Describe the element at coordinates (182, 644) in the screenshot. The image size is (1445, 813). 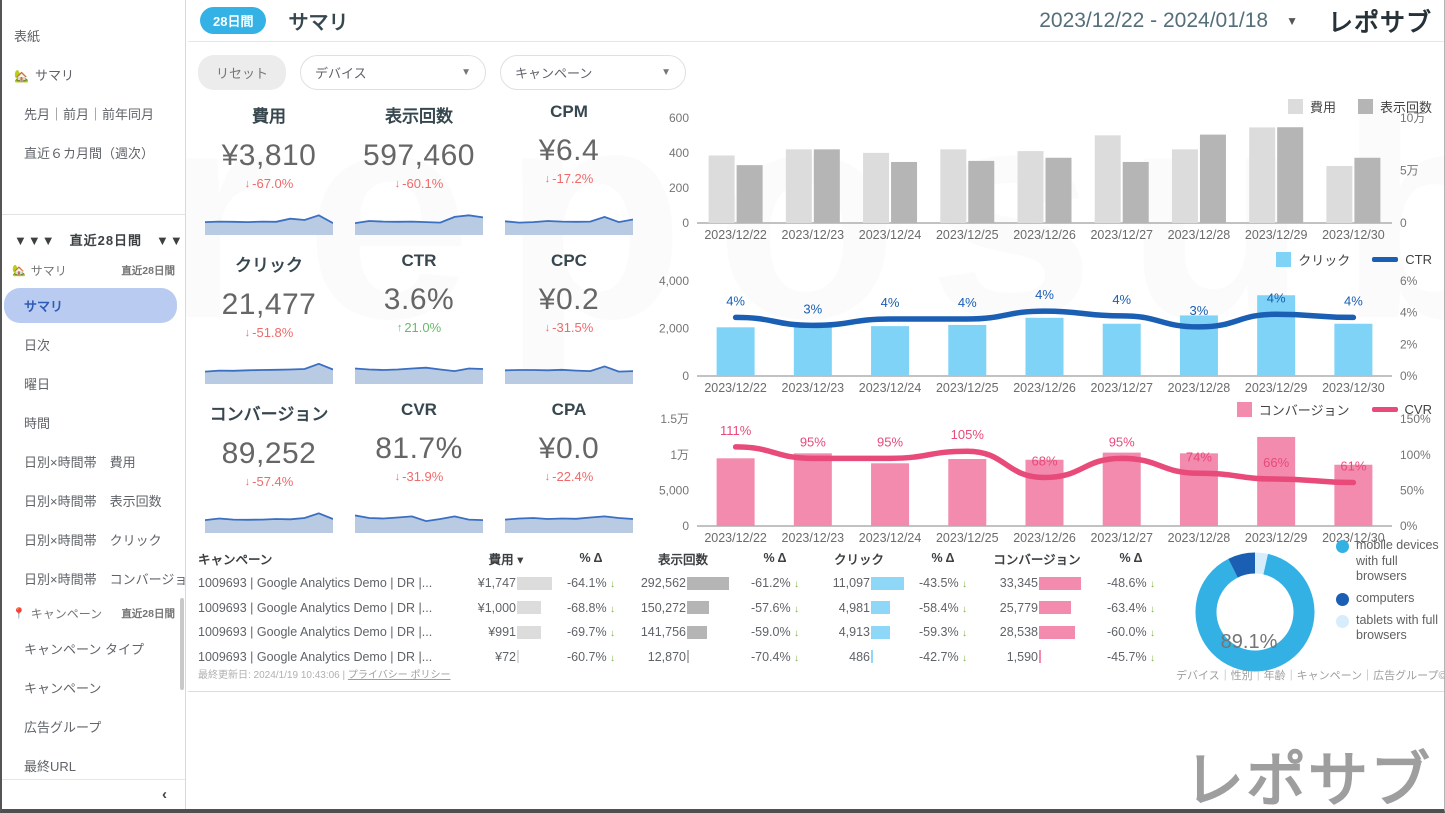
I see `sidebar-scrollbar` at that location.